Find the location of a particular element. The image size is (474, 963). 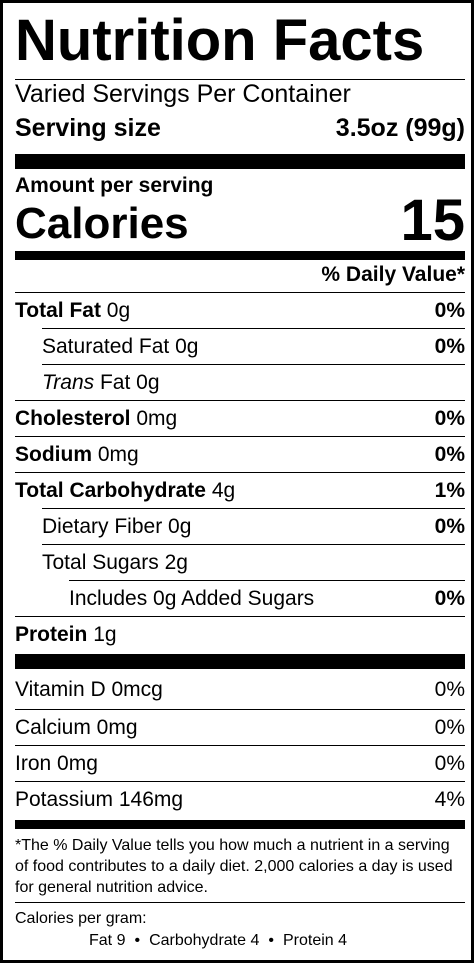

label-title: Nutrition Facts is located at coordinates (220, 40).